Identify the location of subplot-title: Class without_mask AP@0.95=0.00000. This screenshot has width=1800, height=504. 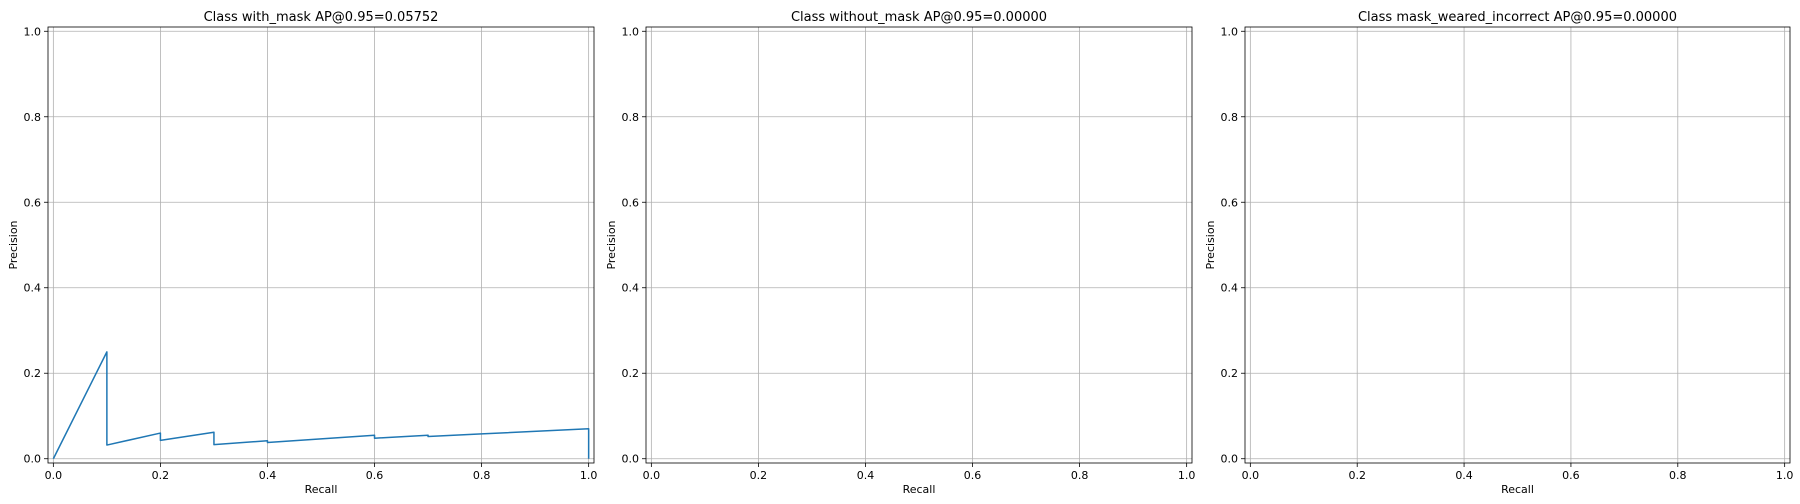
(919, 17).